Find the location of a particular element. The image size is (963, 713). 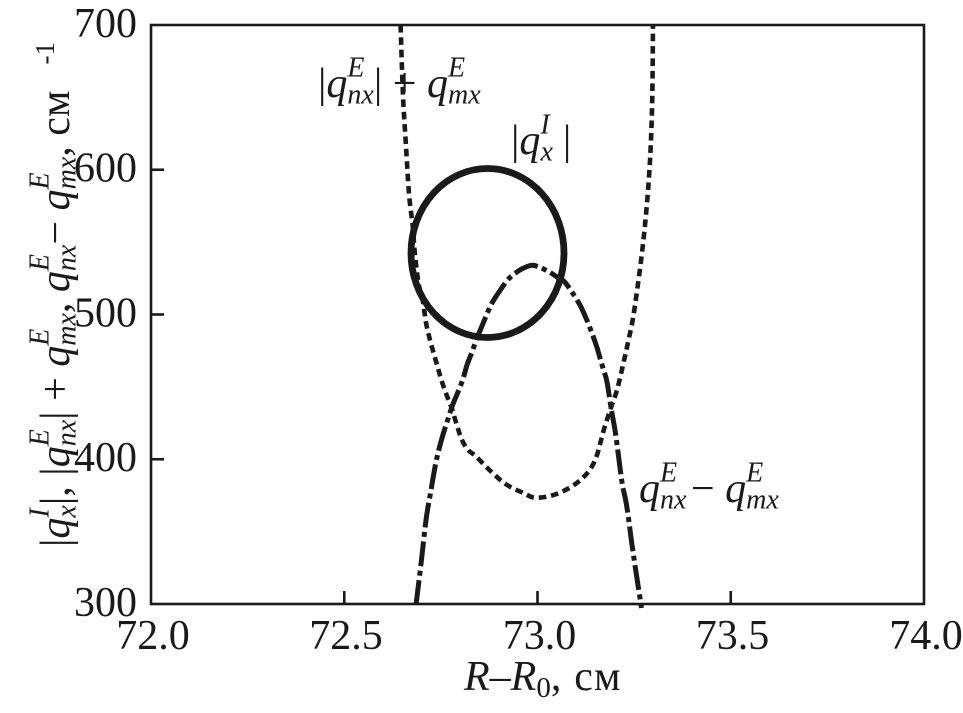

svg-text: 600 is located at coordinates (105, 169).